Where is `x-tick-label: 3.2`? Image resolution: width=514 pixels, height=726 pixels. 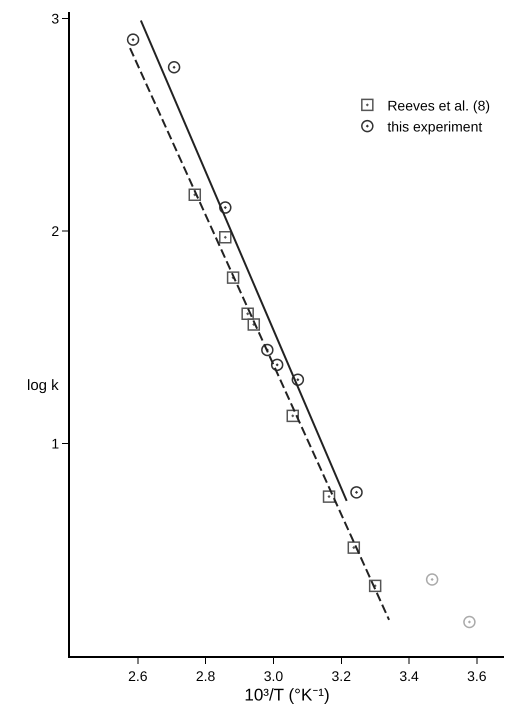 x-tick-label: 3.2 is located at coordinates (342, 676).